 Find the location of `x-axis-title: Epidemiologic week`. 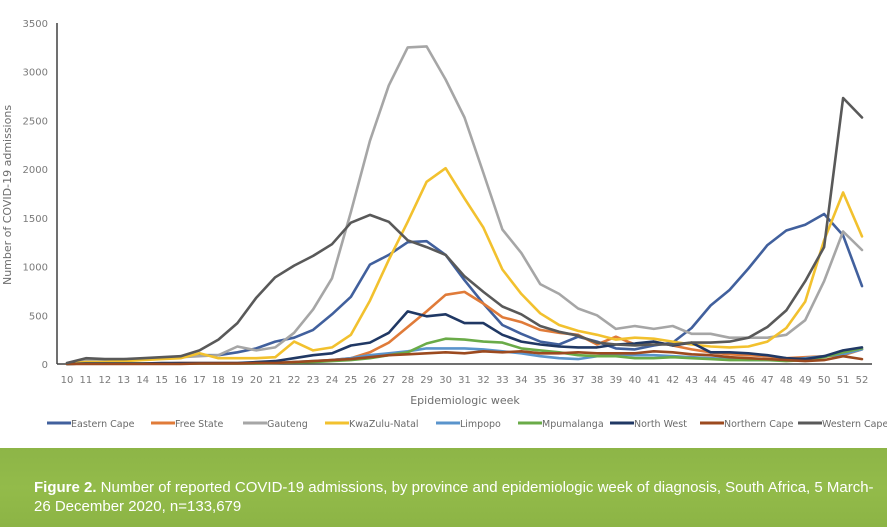

x-axis-title: Epidemiologic week is located at coordinates (465, 400).